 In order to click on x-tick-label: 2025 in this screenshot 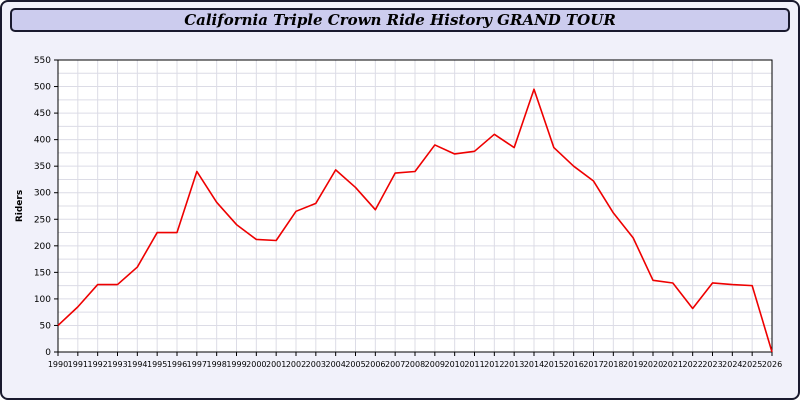, I will do `click(752, 364)`.